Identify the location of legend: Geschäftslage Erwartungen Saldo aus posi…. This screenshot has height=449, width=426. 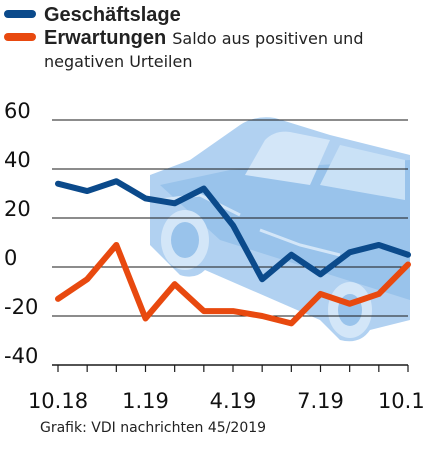
(183, 37).